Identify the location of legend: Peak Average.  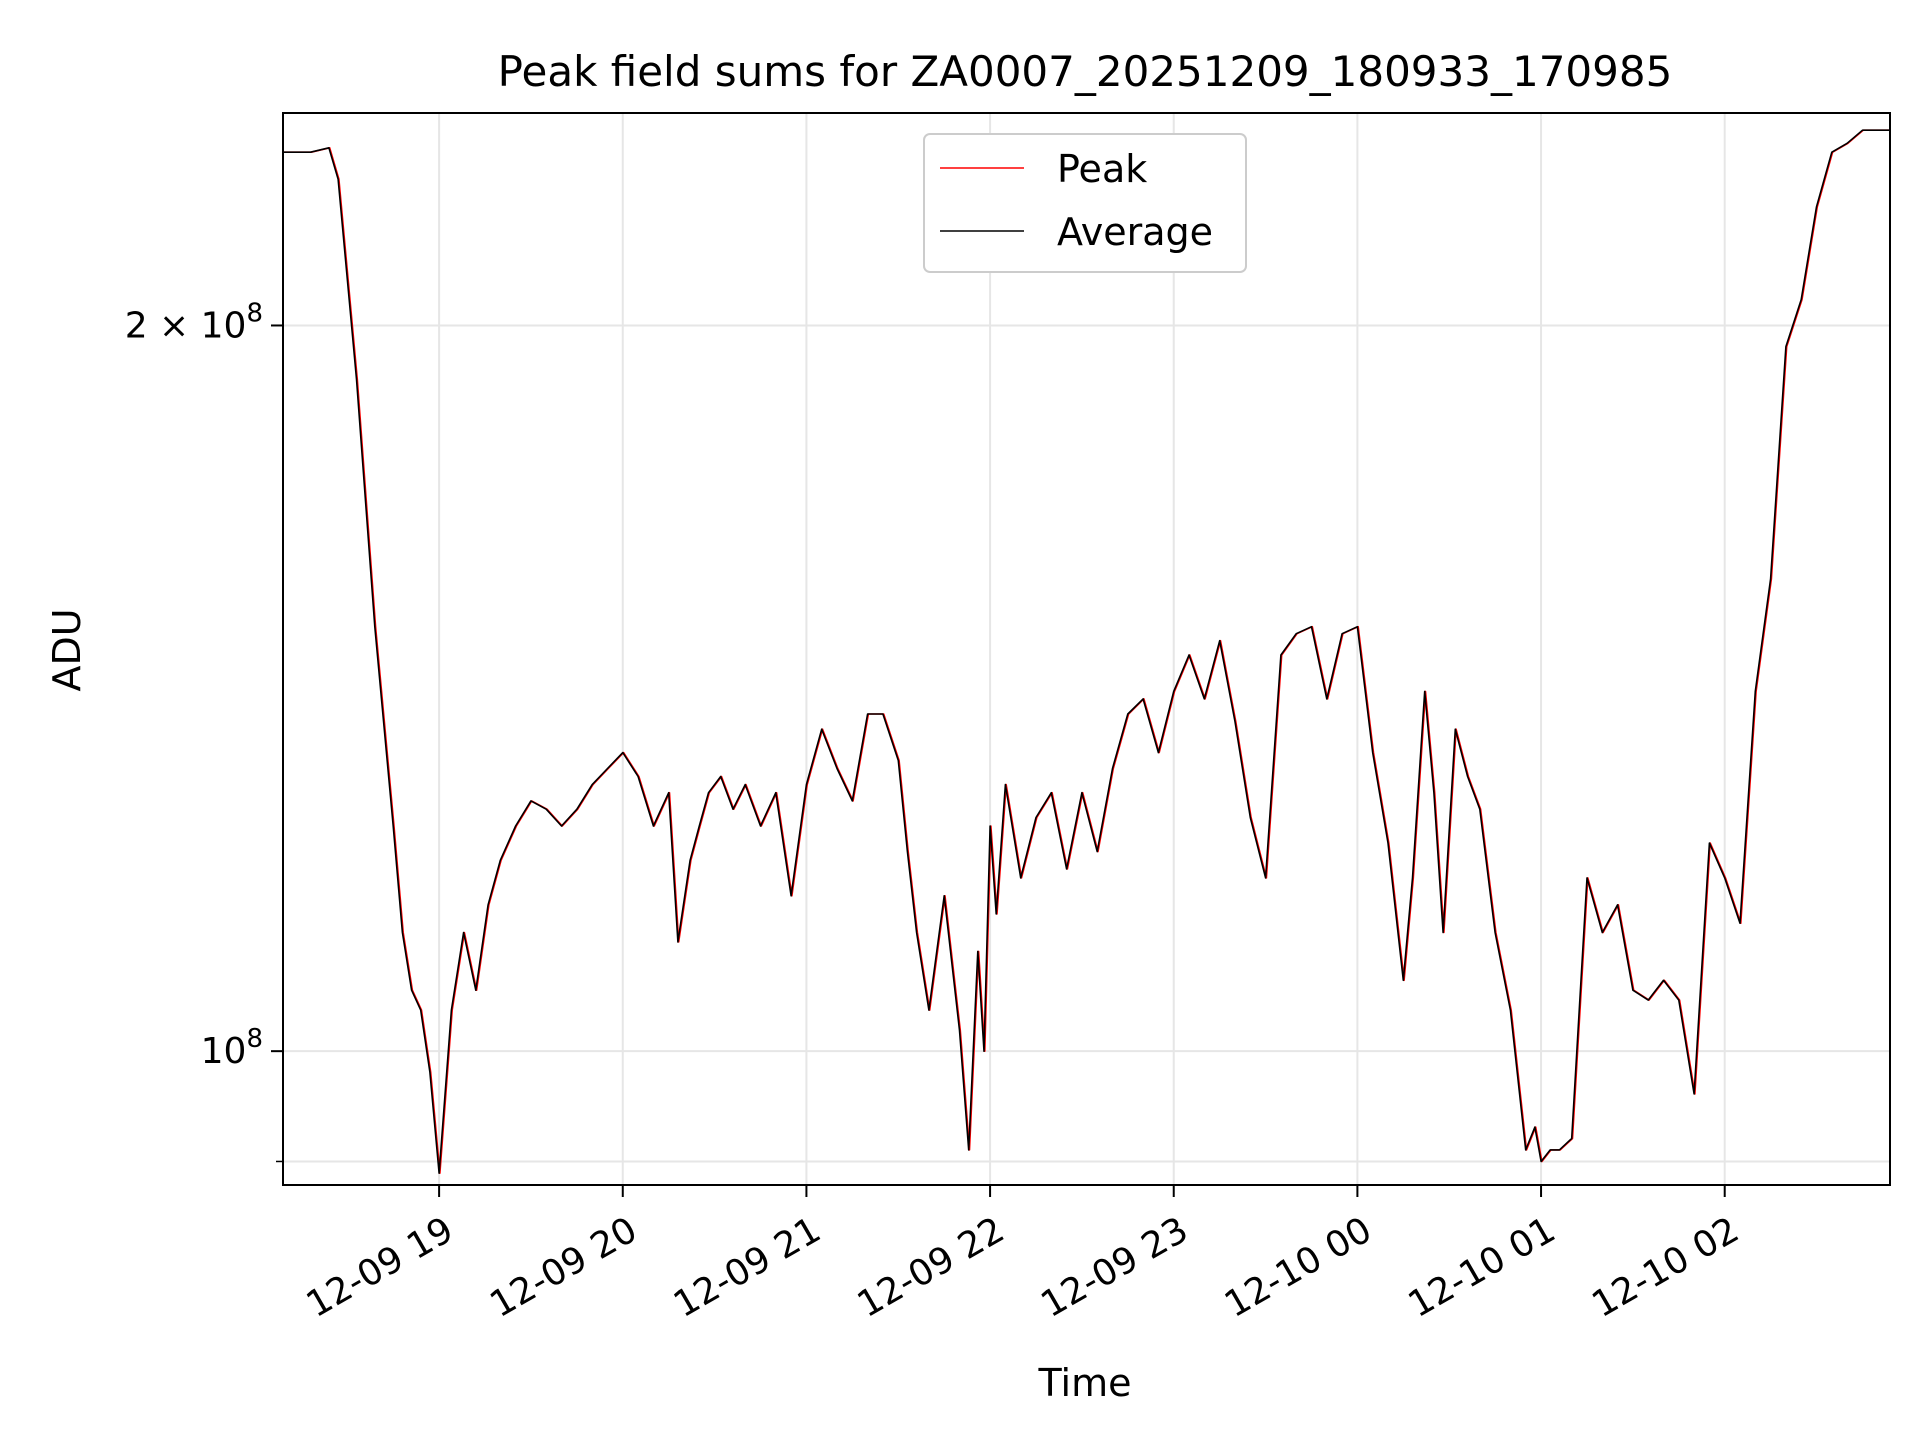
(1085, 203).